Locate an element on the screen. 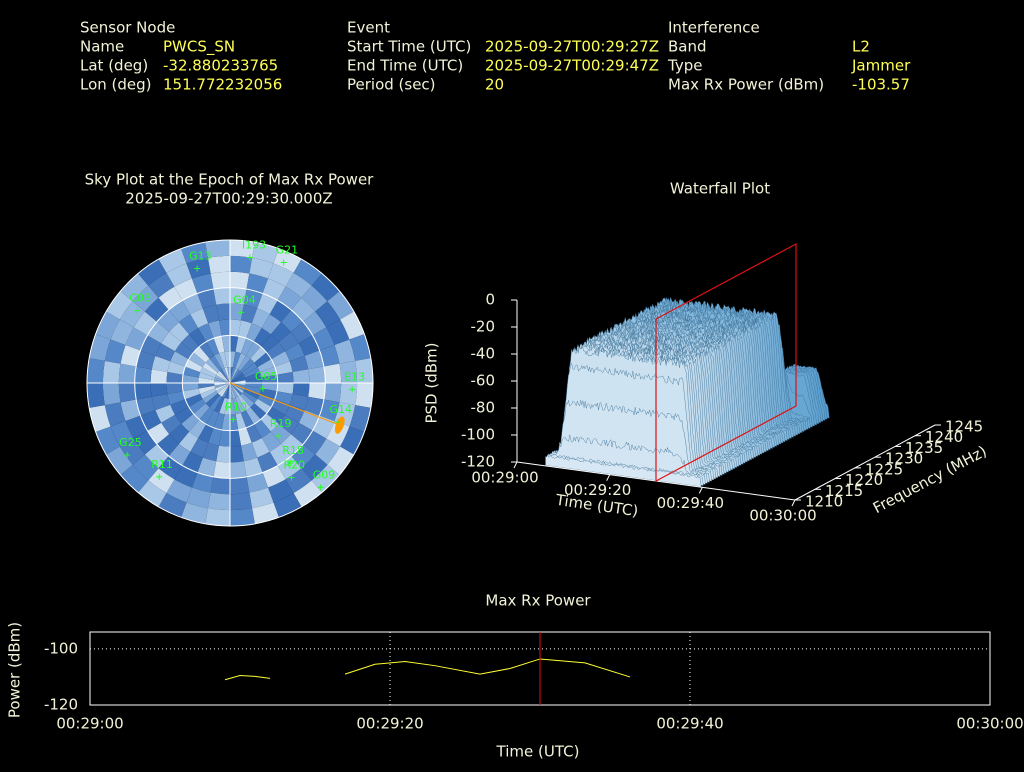 Image resolution: width=1024 pixels, height=772 pixels. field-value: -103.57 is located at coordinates (881, 85).